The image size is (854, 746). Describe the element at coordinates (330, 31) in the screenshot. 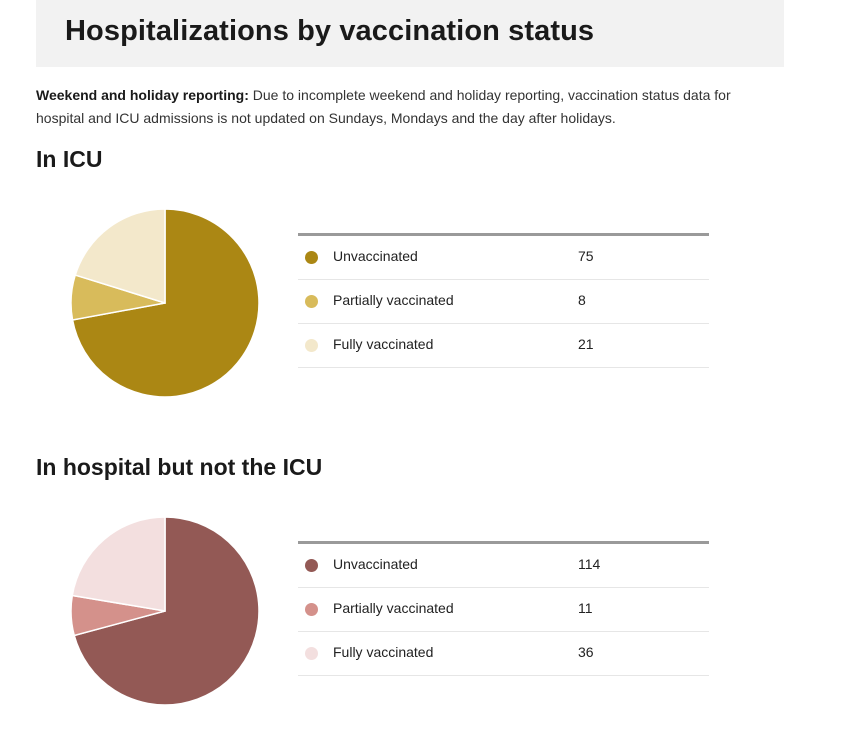

I see `page-title: Hospitalizations by vaccination status` at that location.